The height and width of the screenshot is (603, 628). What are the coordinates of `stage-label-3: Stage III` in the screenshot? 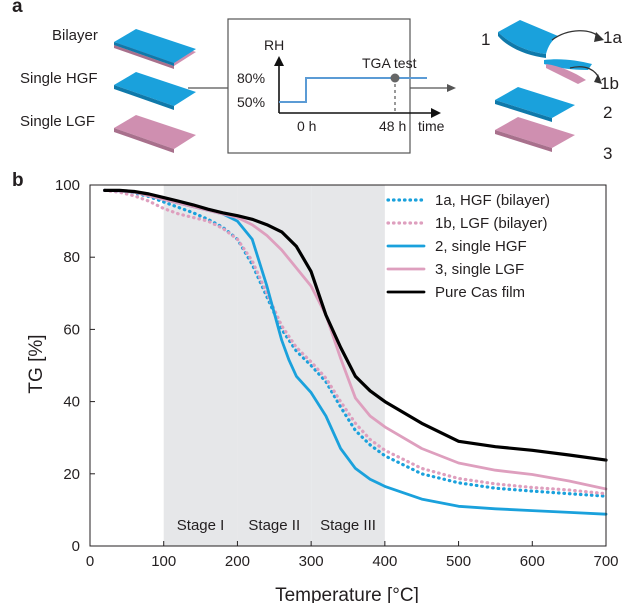 It's located at (348, 525).